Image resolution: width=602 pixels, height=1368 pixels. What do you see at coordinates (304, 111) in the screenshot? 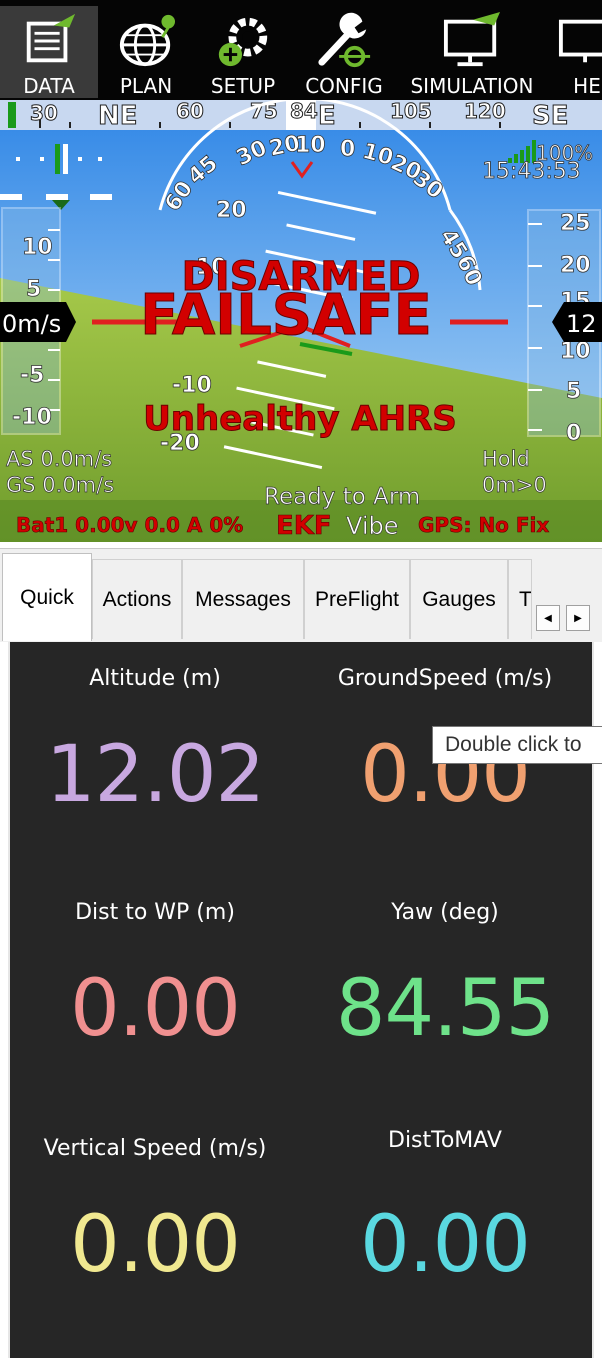
I see `heading-label-84: 84` at bounding box center [304, 111].